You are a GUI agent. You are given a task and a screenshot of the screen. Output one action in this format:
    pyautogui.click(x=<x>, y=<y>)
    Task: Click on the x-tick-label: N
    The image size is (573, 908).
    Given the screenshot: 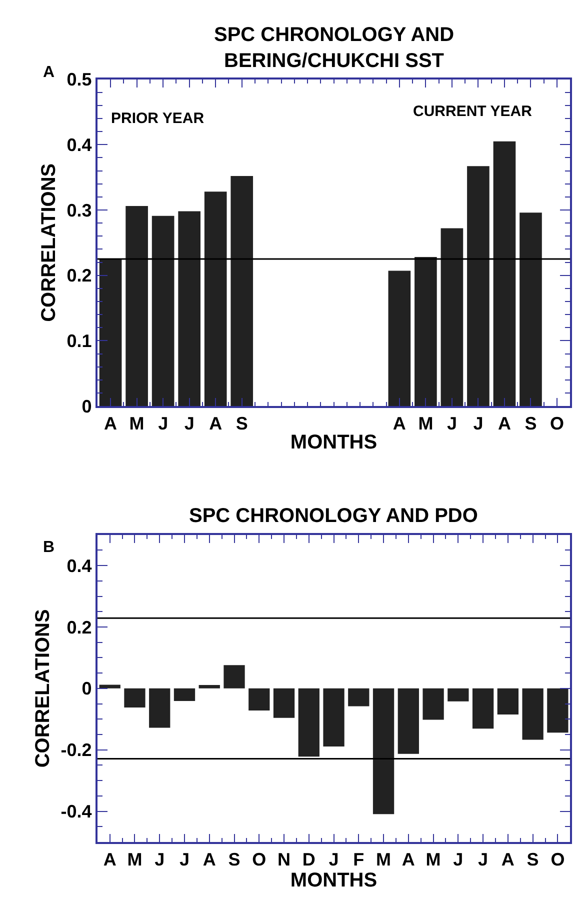 What is the action you would take?
    pyautogui.click(x=284, y=860)
    